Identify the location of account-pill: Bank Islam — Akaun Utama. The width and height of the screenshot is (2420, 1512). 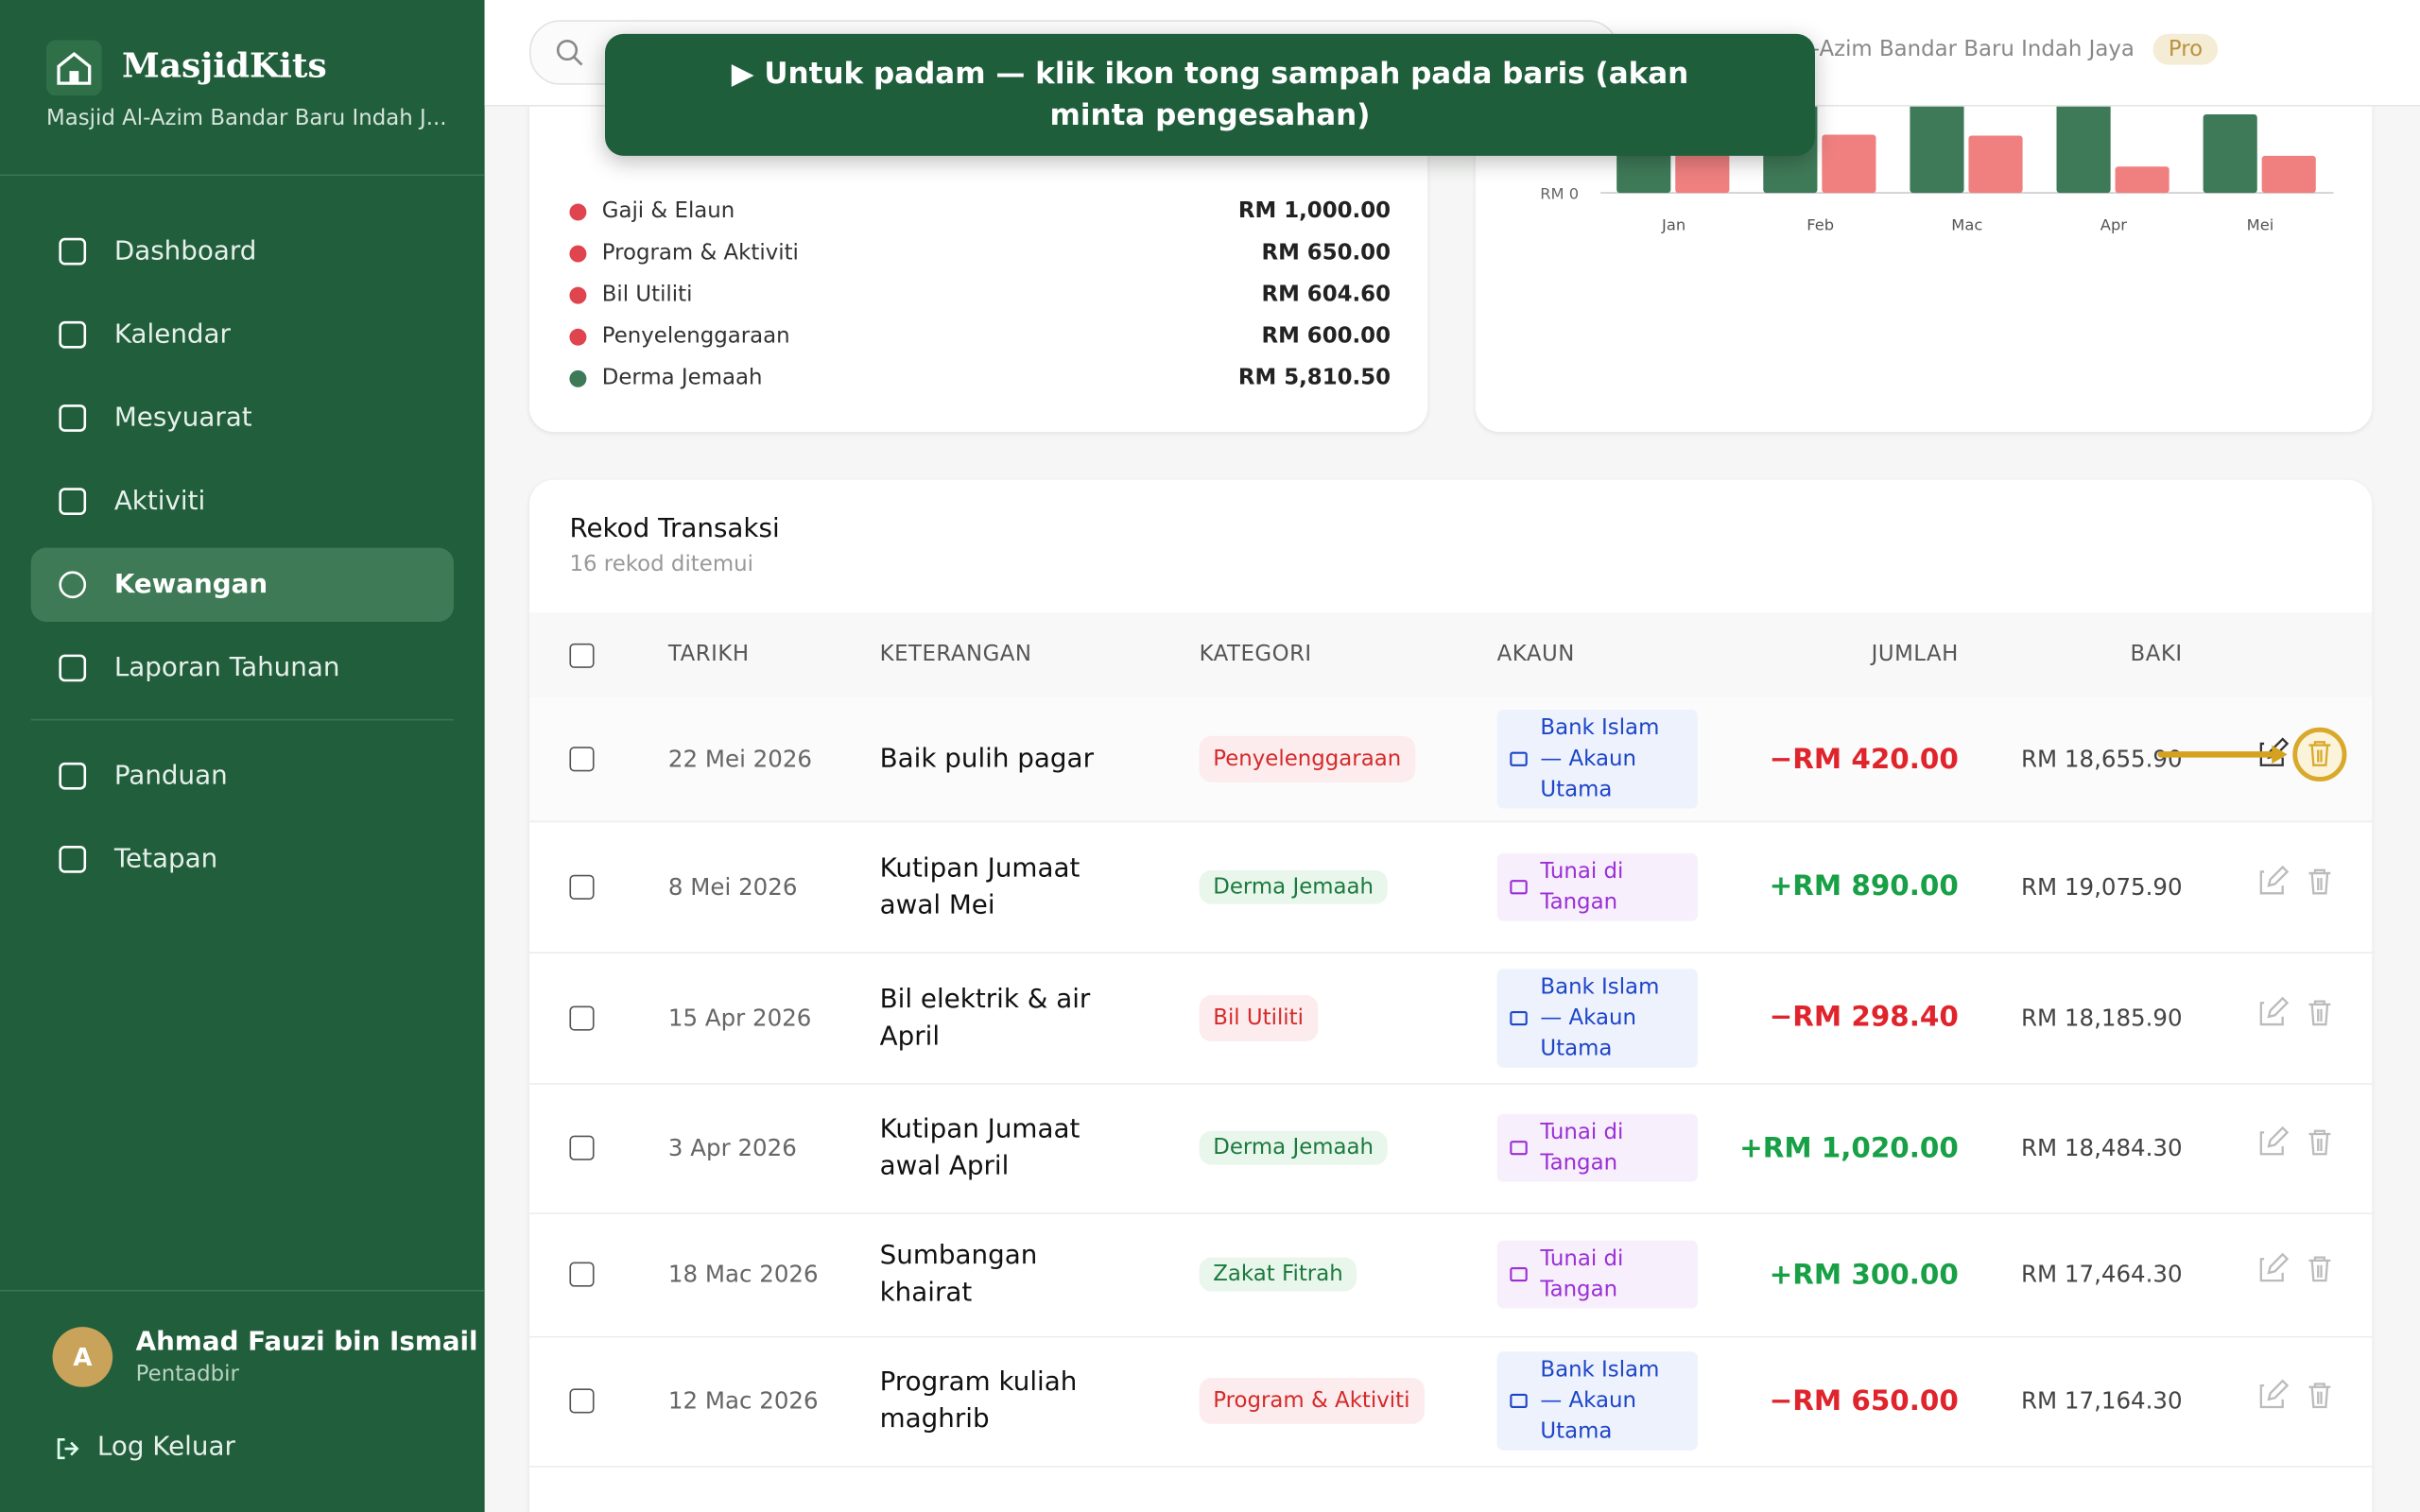
(1597, 1017).